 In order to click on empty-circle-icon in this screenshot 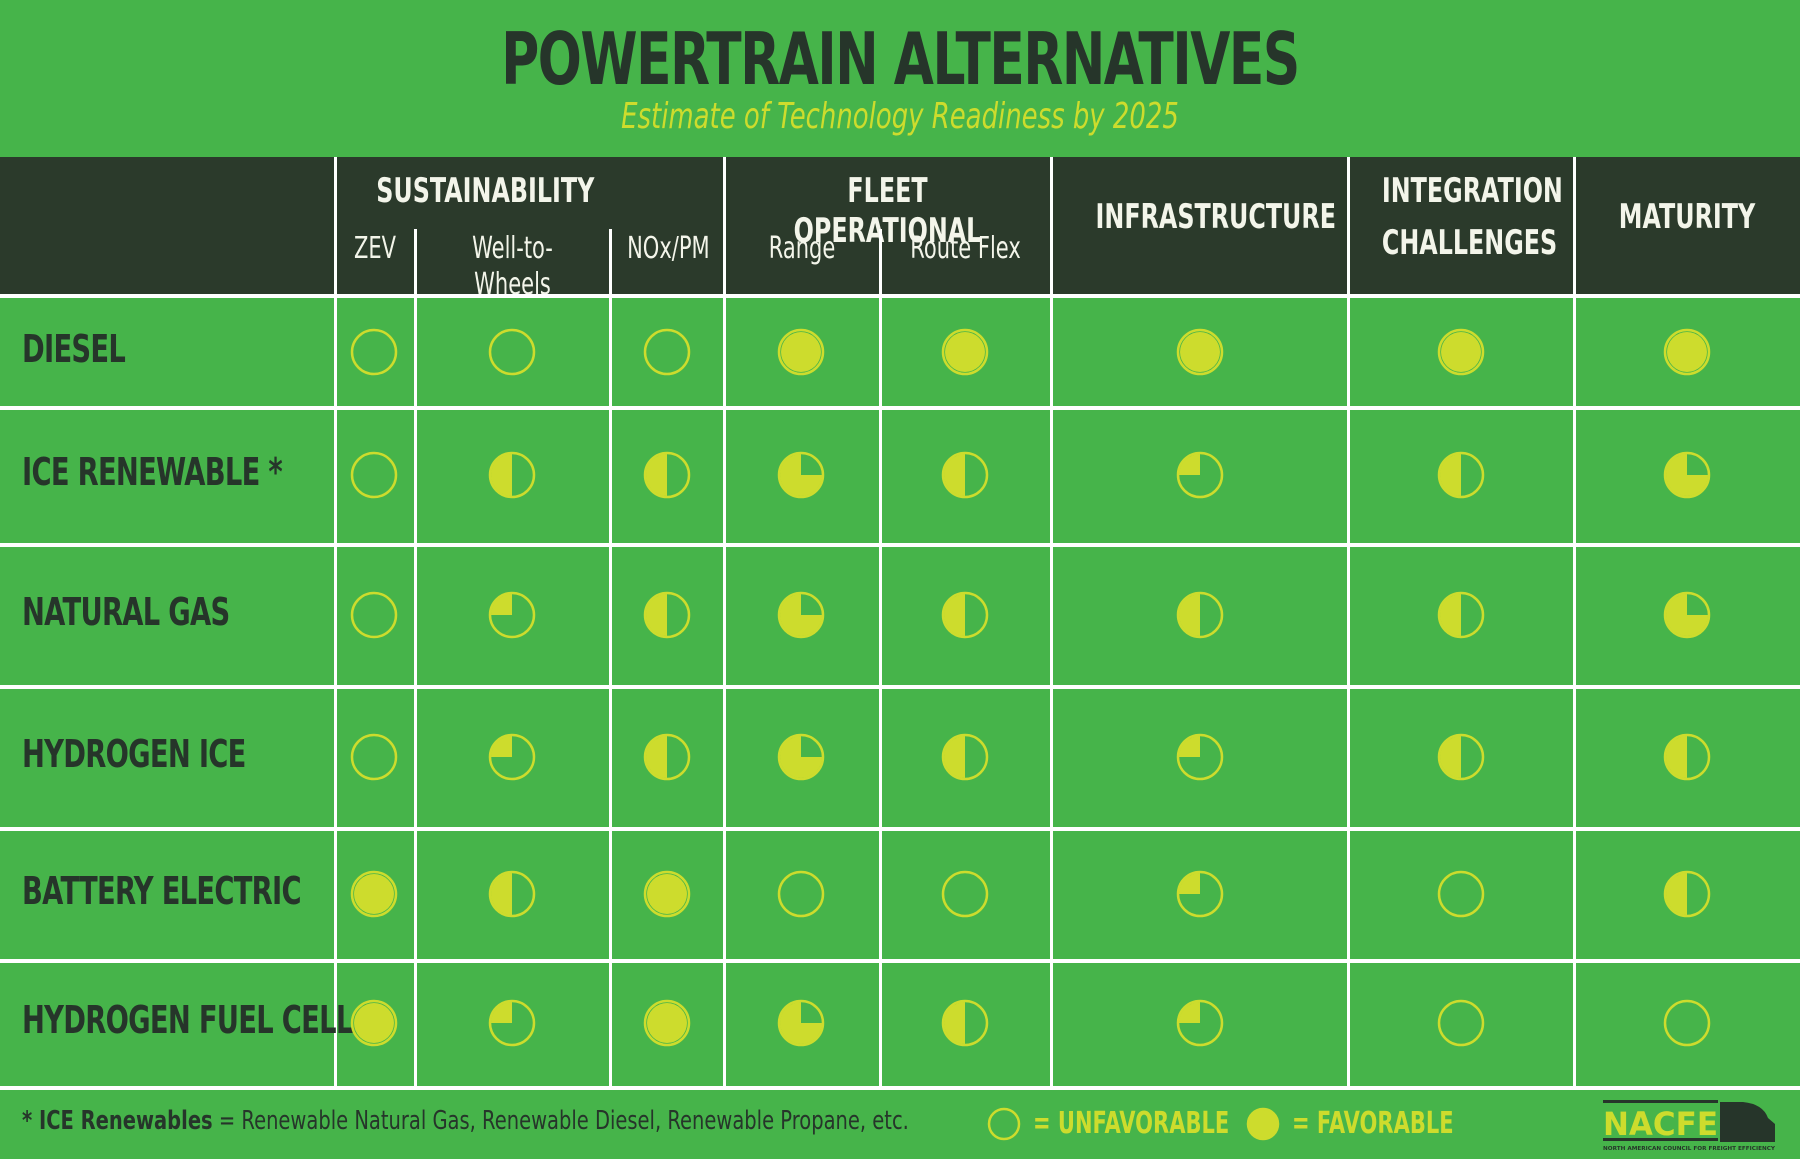, I will do `click(1004, 1123)`.